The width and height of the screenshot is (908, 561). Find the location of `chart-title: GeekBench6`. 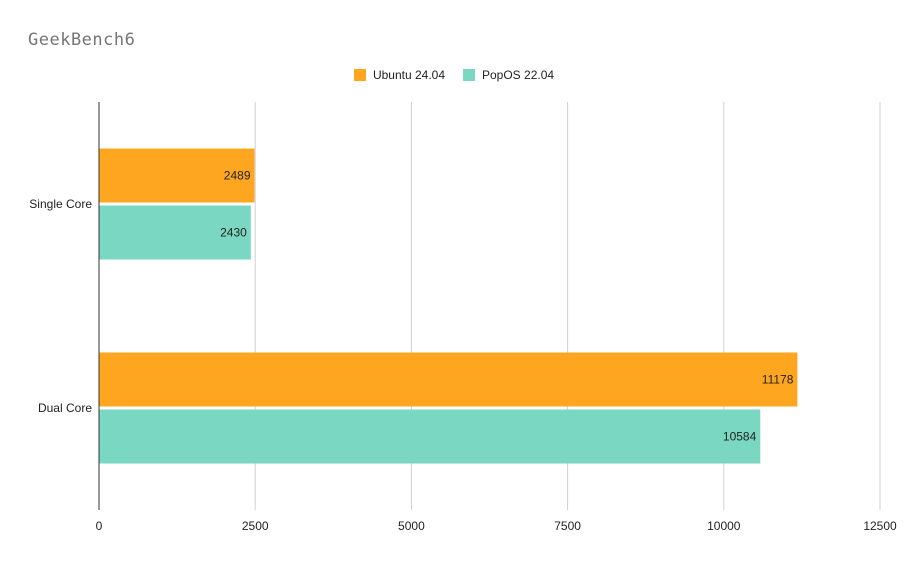

chart-title: GeekBench6 is located at coordinates (82, 40).